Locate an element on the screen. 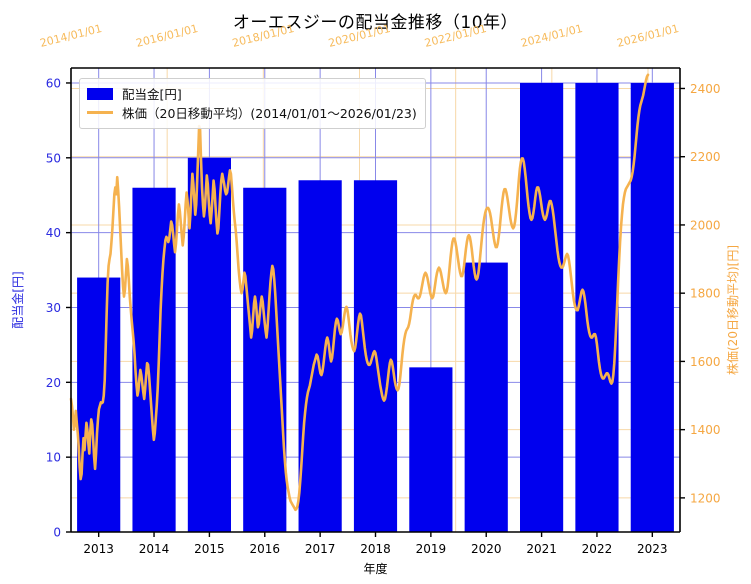  legend-item-stockprice: 株価（20日移動平均）(2014/01/01〜2026/01/23) is located at coordinates (252, 112).